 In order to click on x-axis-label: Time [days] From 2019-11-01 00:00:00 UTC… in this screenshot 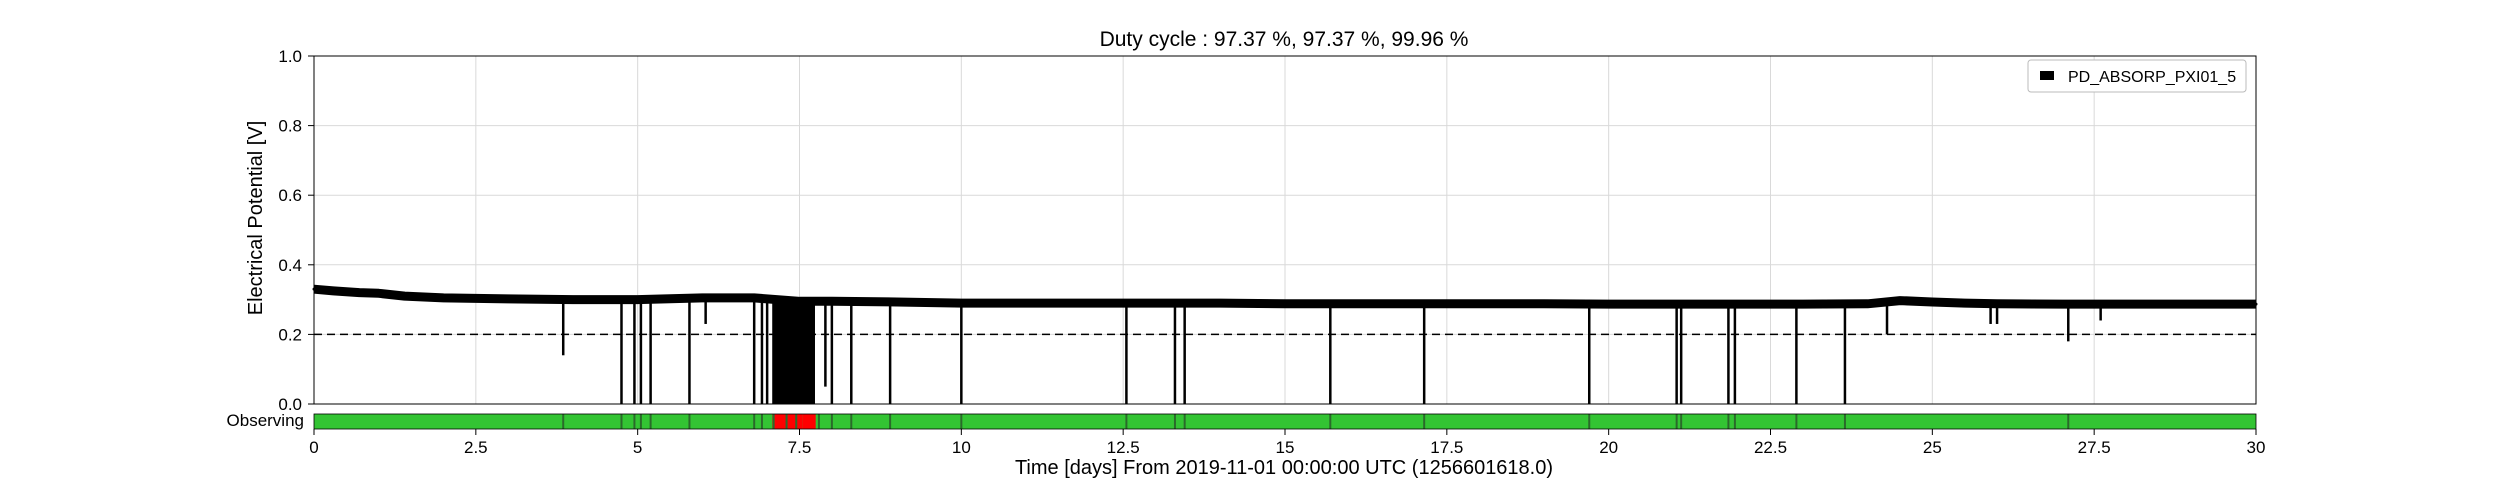, I will do `click(1284, 468)`.